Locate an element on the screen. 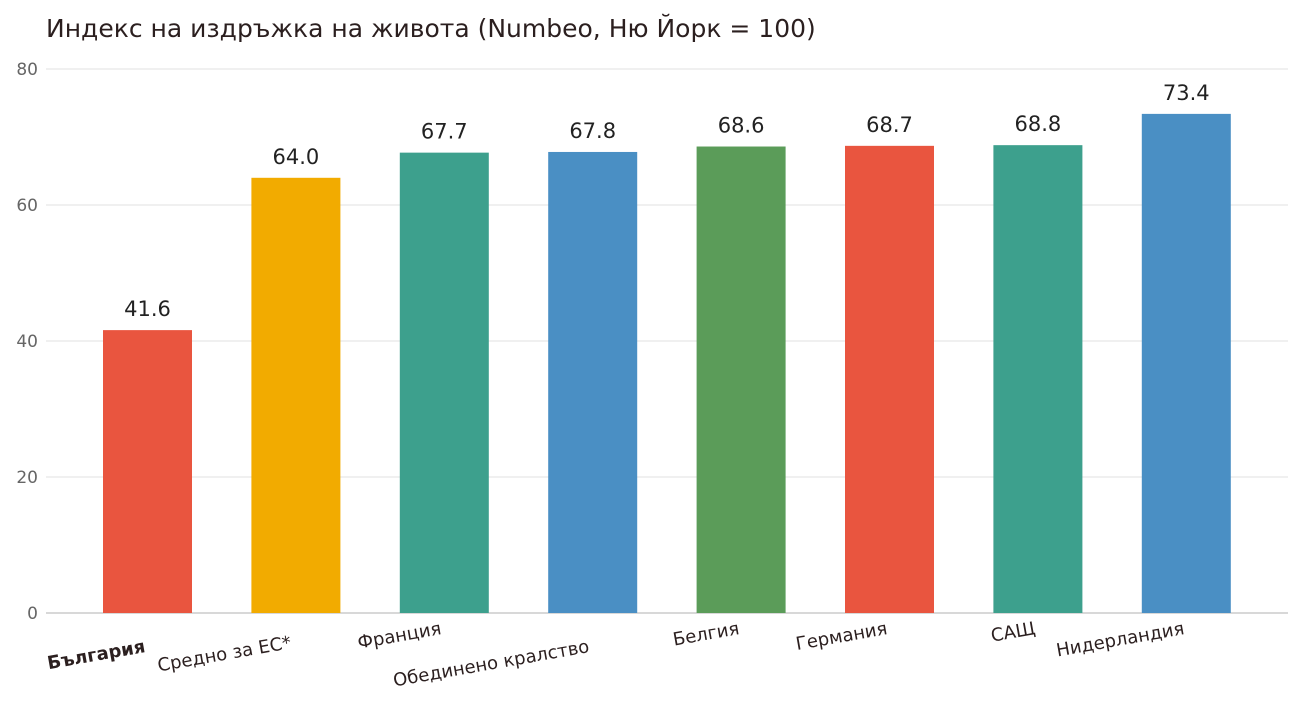 The height and width of the screenshot is (704, 1302). y-tick-label: 20 is located at coordinates (27, 478).